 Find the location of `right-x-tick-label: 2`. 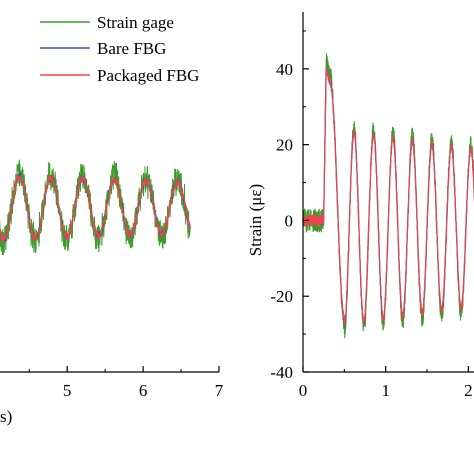

right-x-tick-label: 2 is located at coordinates (468, 390).